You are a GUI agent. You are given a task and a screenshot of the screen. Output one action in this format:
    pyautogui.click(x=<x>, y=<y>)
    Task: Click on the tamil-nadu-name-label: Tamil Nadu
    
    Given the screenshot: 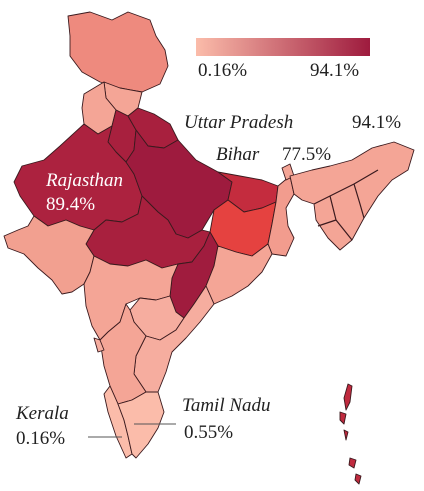 What is the action you would take?
    pyautogui.click(x=226, y=405)
    